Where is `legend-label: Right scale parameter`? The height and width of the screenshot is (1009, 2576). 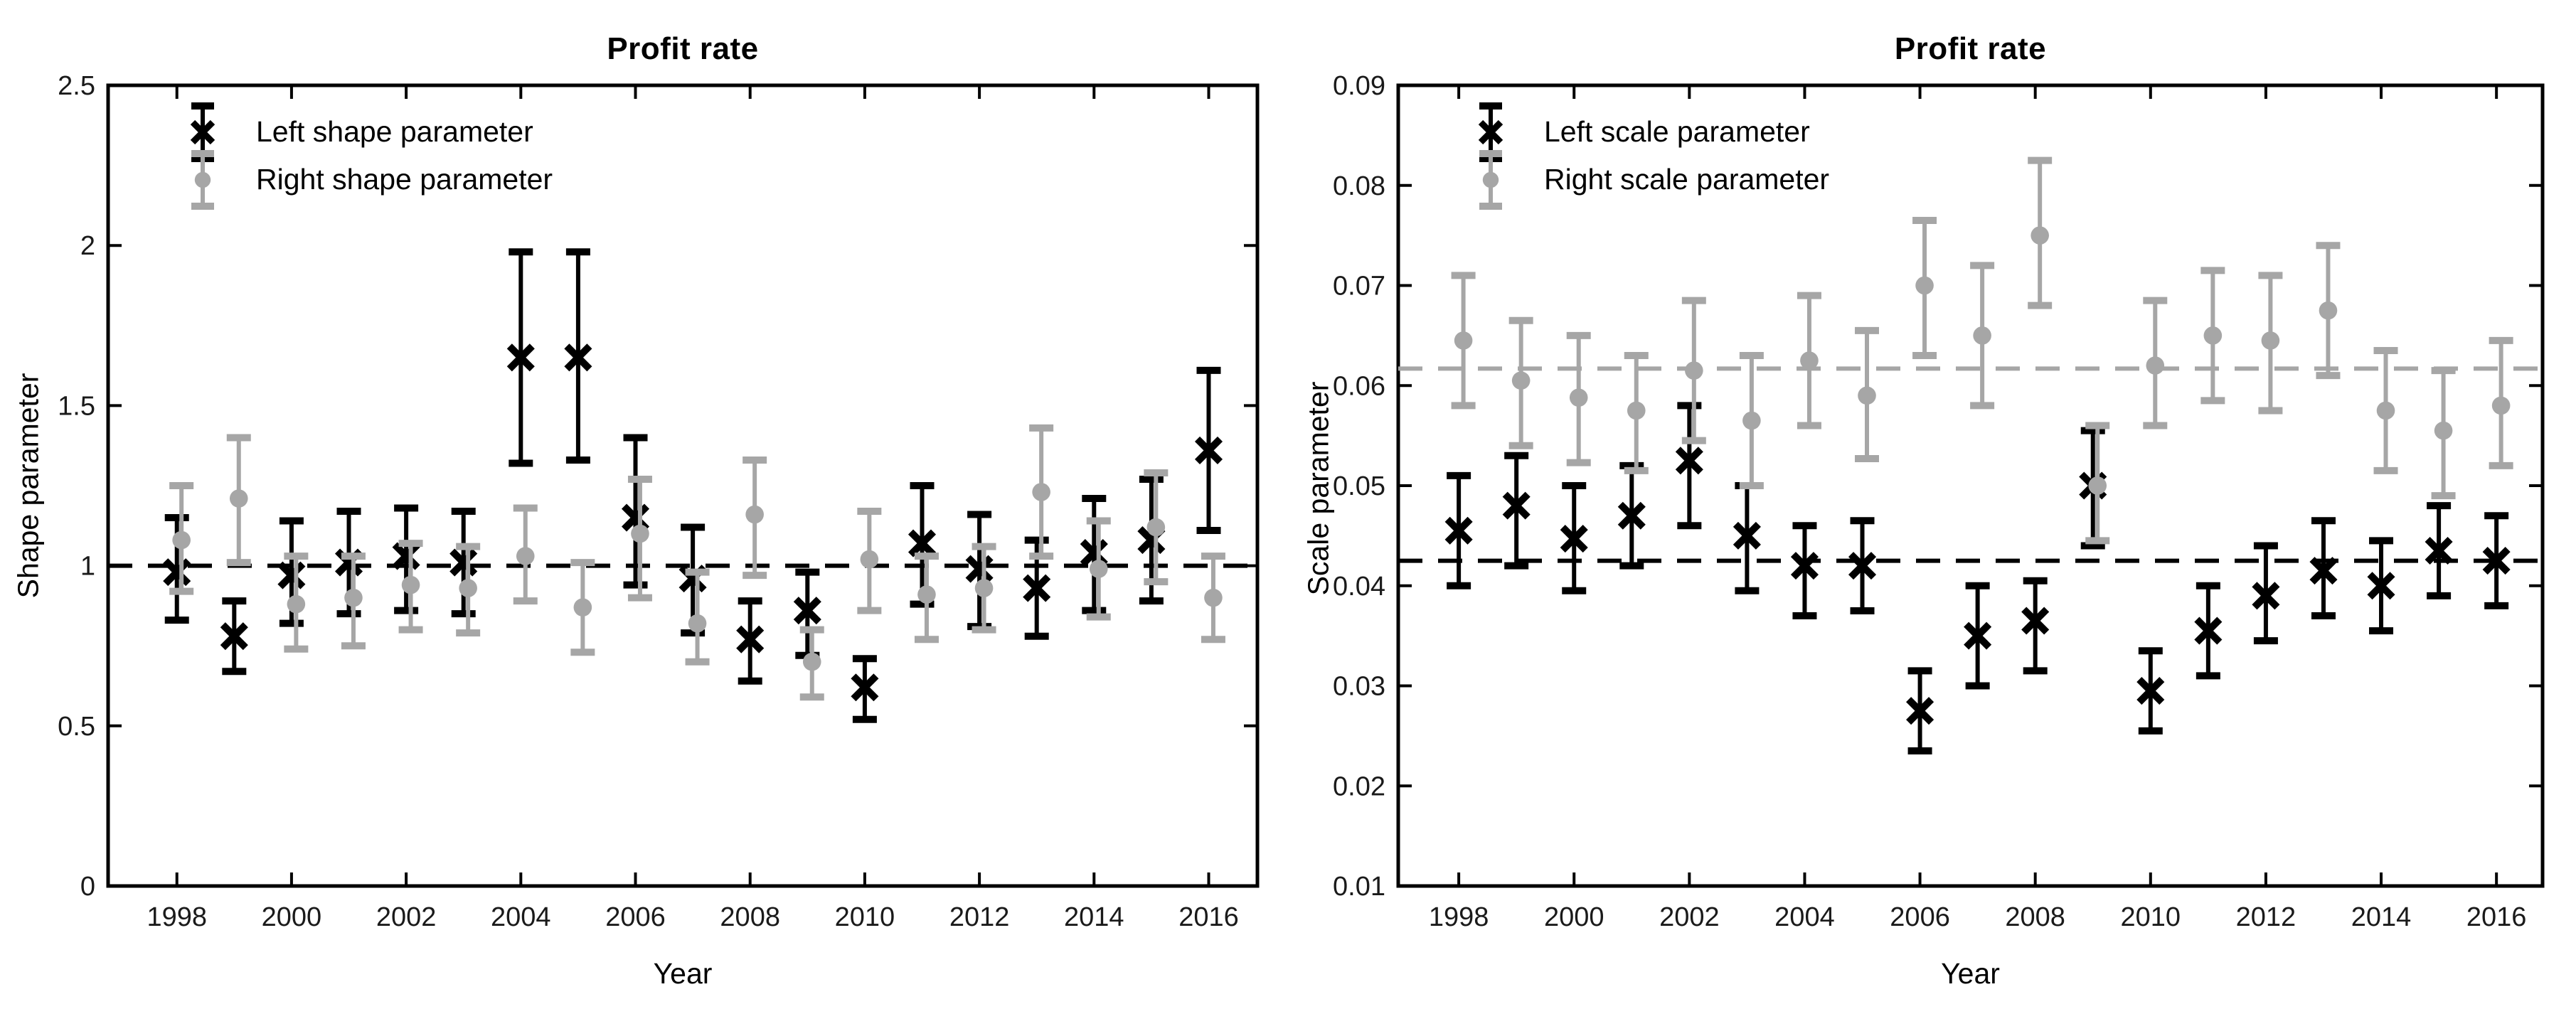
legend-label: Right scale parameter is located at coordinates (1687, 179).